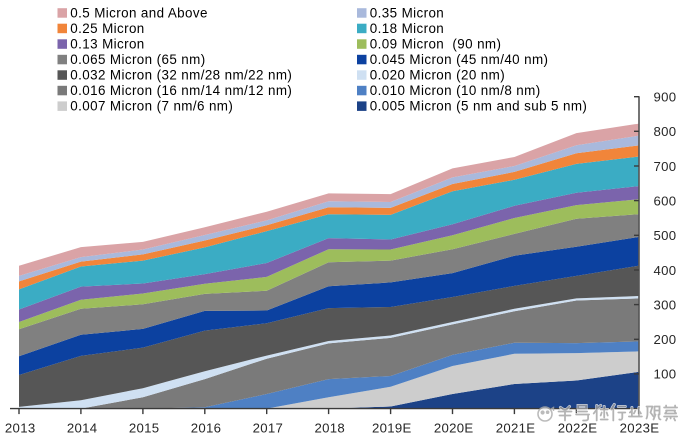 This screenshot has width=700, height=443. I want to click on svg-text: 2023E, so click(640, 427).